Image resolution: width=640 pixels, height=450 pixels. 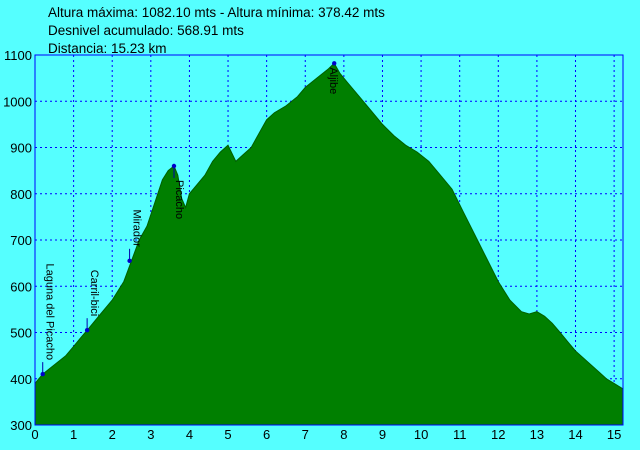 I want to click on waypoint: Carril-bici, so click(x=92, y=301).